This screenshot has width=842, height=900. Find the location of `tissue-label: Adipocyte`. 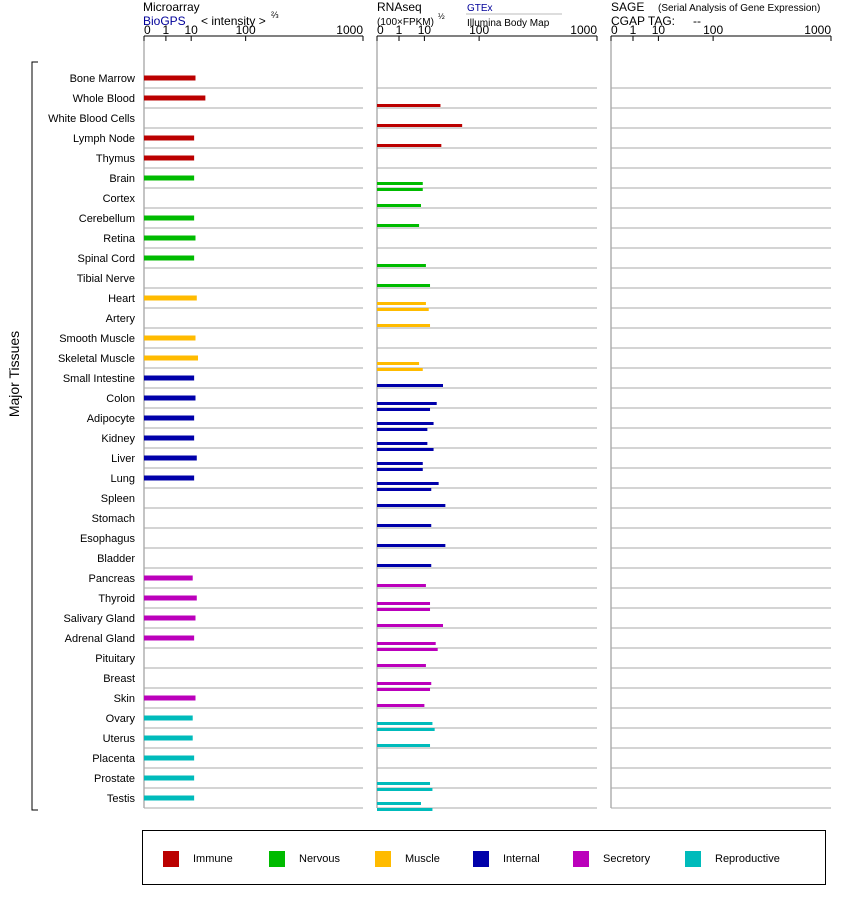

tissue-label: Adipocyte is located at coordinates (111, 419).